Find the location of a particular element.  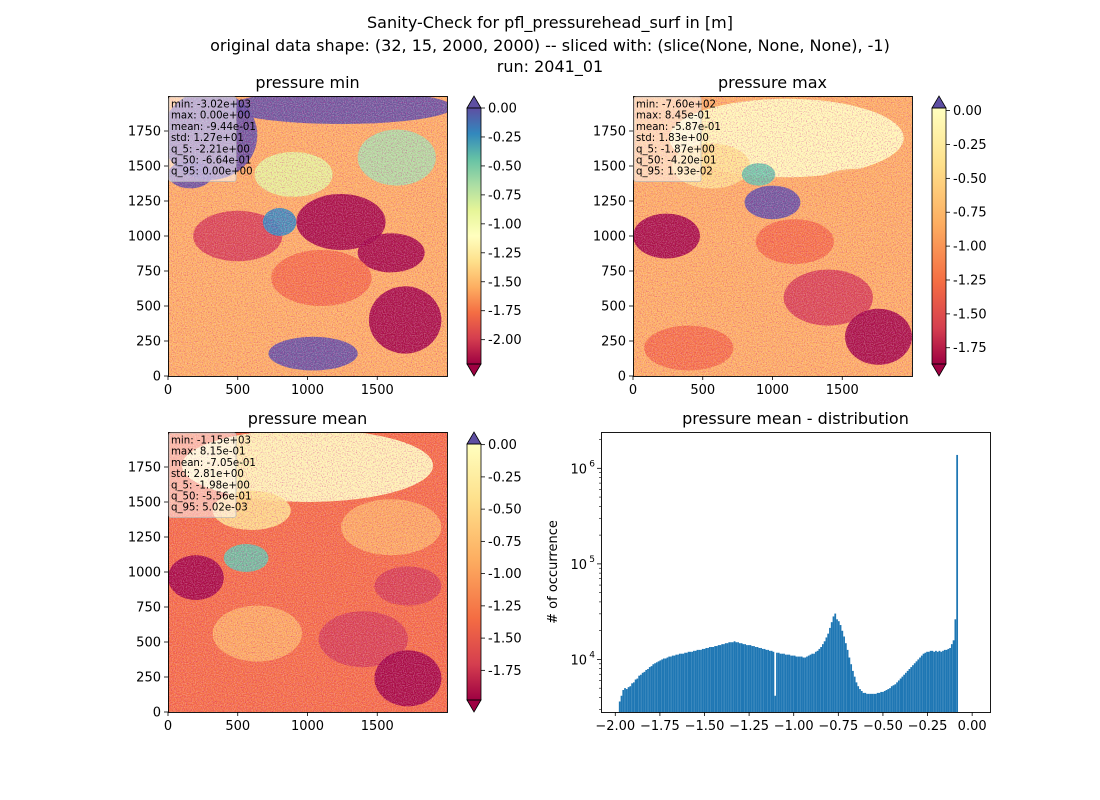

histogram-x-tick-label: −0.75 is located at coordinates (838, 726).